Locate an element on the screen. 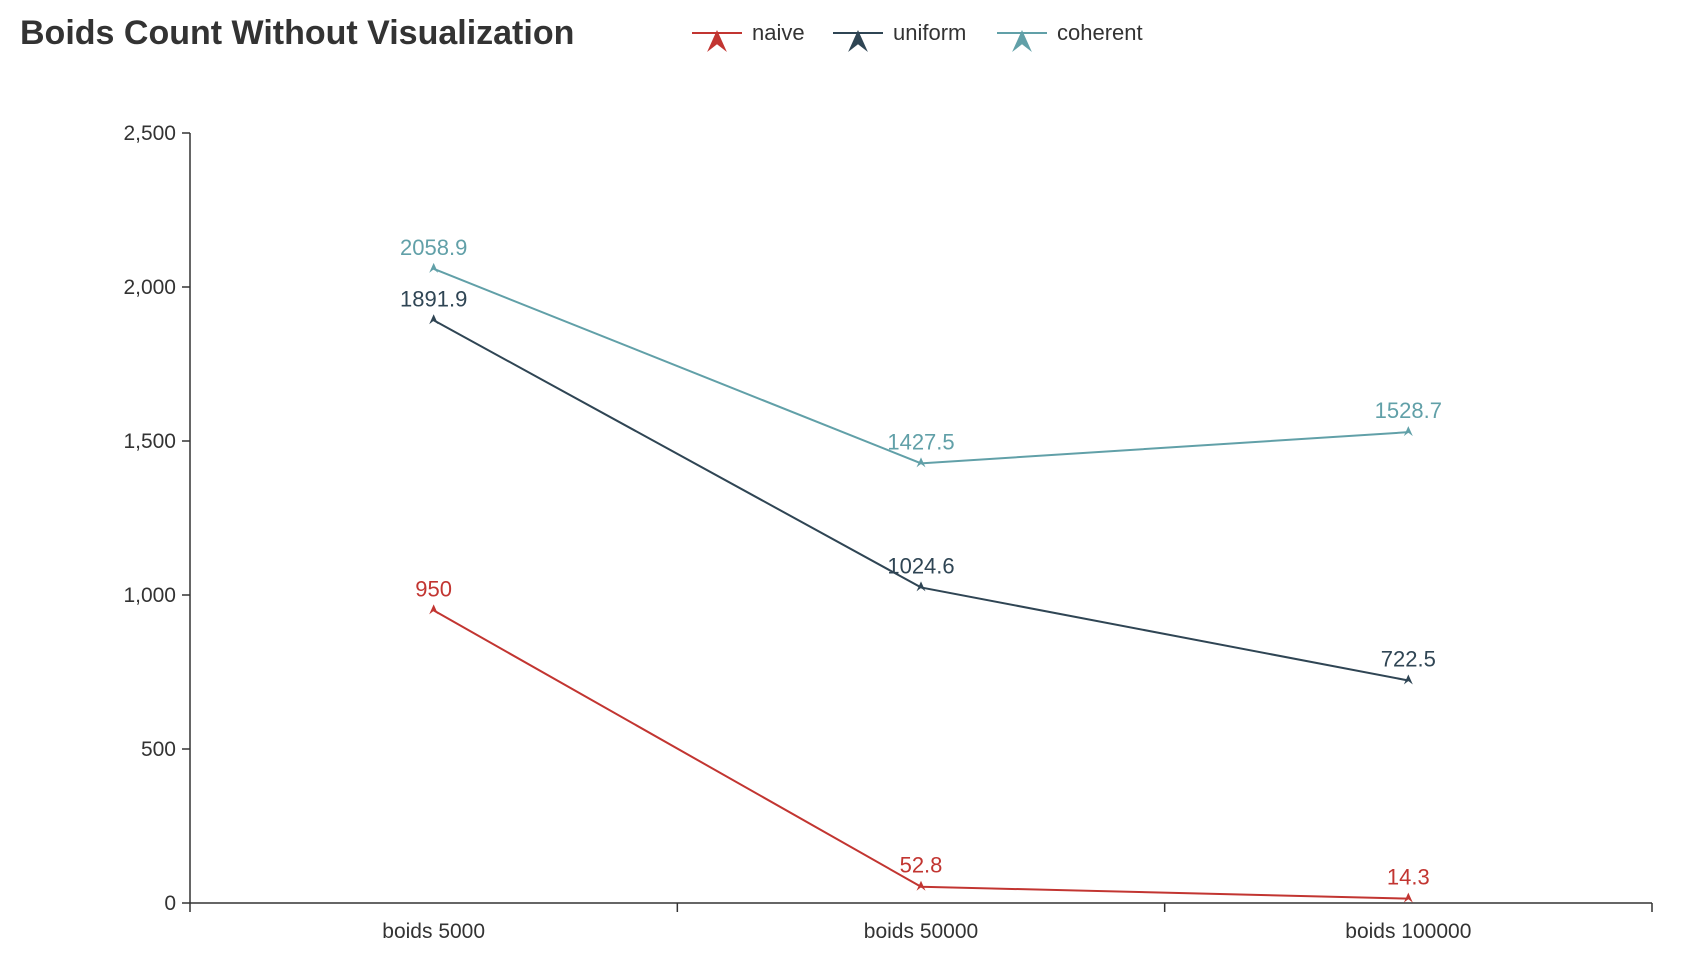 The image size is (1686, 974). data-label-coherent: 1427.5 is located at coordinates (920, 441).